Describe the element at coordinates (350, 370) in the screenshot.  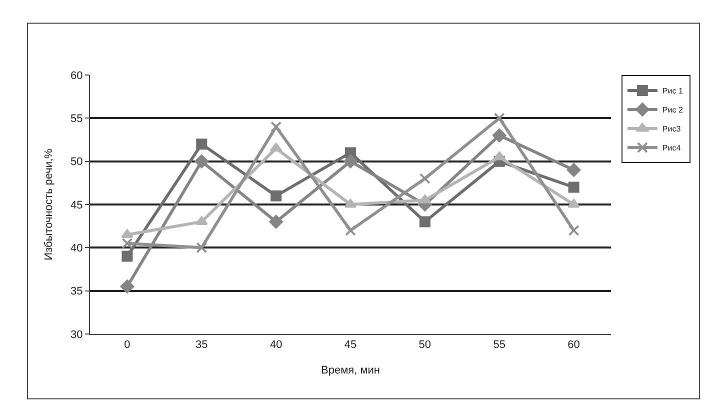
I see `x-axis-title: Время, мин` at that location.